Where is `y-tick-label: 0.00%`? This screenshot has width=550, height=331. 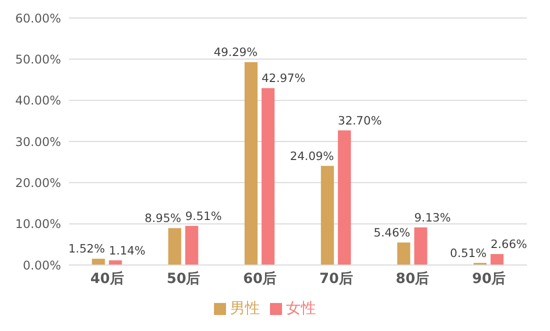 y-tick-label: 0.00% is located at coordinates (41, 265).